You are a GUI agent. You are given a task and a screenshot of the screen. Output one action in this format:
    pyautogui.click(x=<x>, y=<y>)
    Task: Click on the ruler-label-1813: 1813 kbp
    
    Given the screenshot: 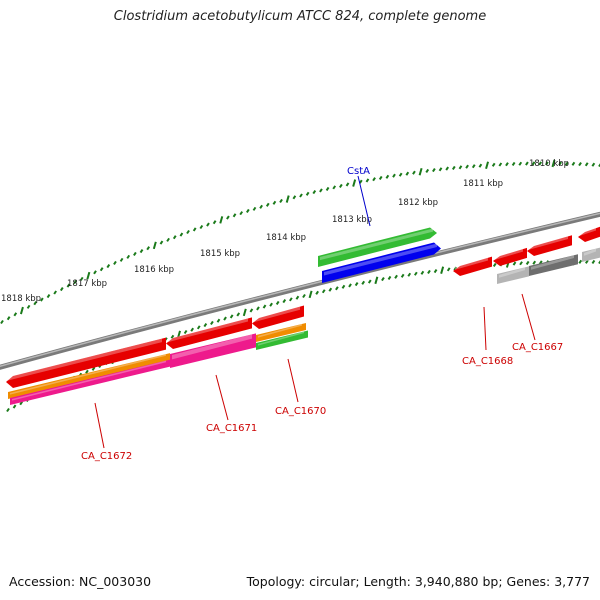 What is the action you would take?
    pyautogui.click(x=352, y=220)
    